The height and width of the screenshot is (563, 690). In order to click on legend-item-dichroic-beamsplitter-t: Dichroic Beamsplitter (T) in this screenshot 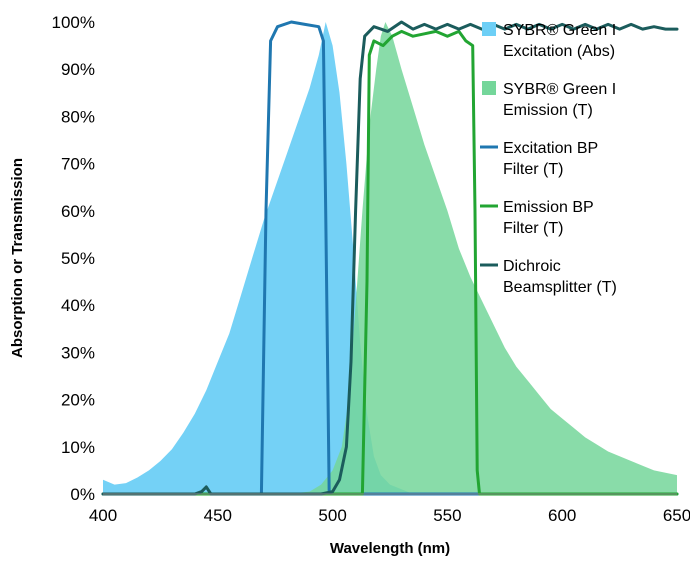, I will do `click(548, 277)`.